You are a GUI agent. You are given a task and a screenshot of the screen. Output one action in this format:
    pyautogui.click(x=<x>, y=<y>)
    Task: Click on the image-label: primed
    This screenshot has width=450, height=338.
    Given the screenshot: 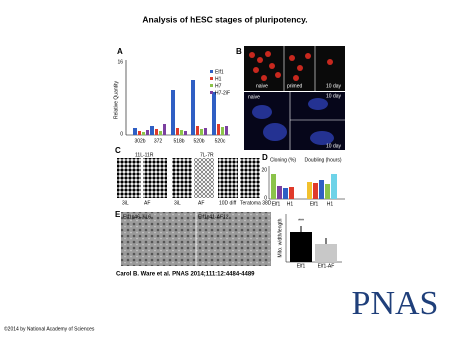 What is the action you would take?
    pyautogui.click(x=295, y=86)
    